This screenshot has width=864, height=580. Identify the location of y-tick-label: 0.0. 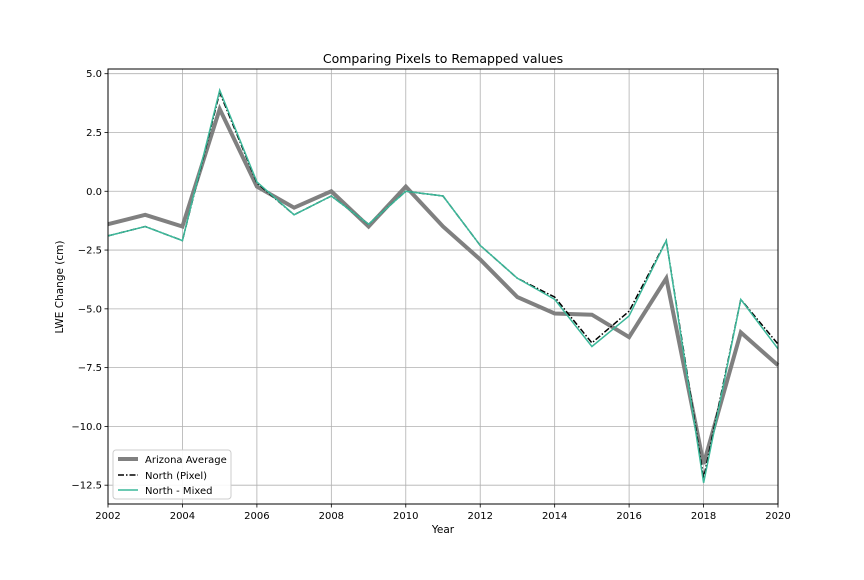
(94, 192).